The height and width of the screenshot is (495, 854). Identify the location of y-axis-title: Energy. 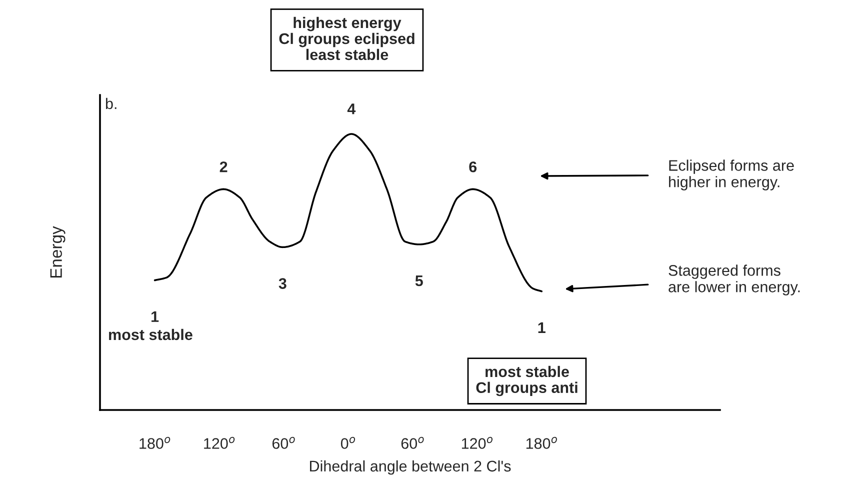
(58, 252).